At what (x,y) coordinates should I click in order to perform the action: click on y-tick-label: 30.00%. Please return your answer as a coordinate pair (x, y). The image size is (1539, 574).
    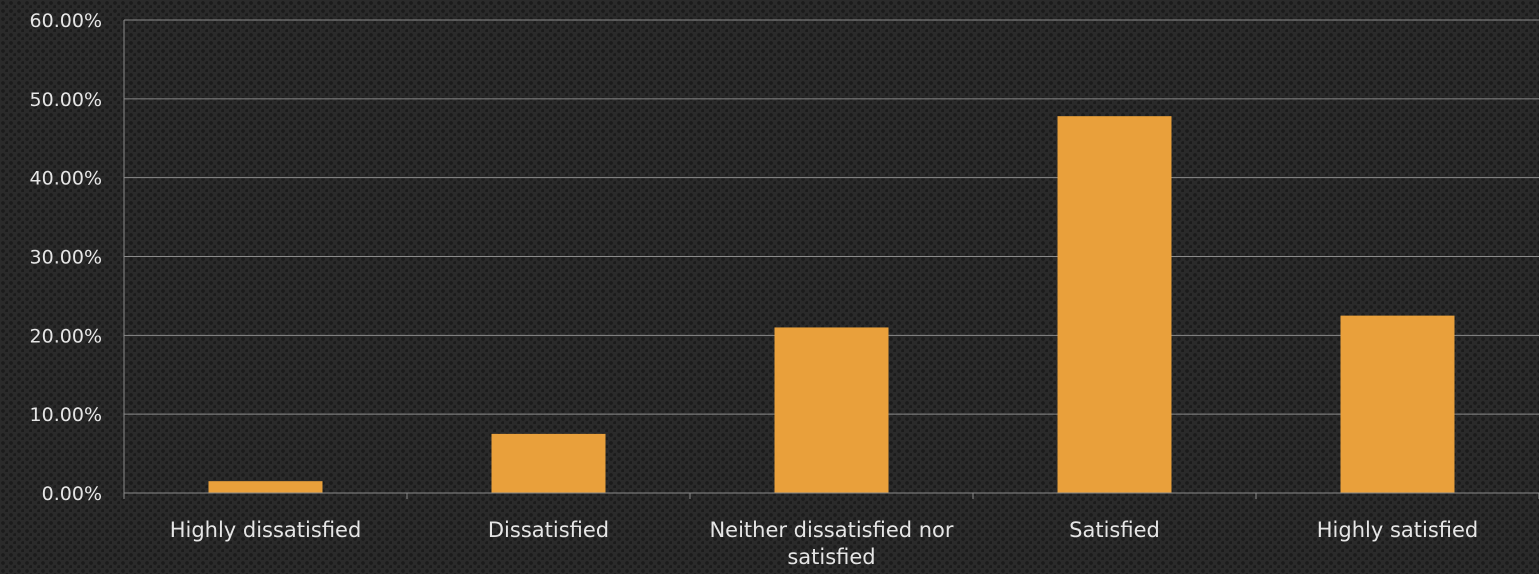
    Looking at the image, I should click on (66, 258).